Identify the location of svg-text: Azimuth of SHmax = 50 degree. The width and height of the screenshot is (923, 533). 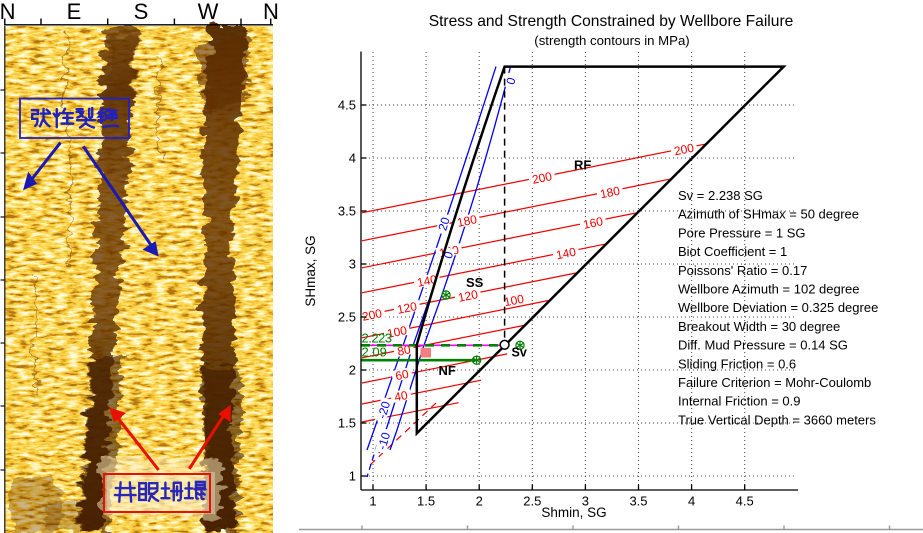
(768, 214).